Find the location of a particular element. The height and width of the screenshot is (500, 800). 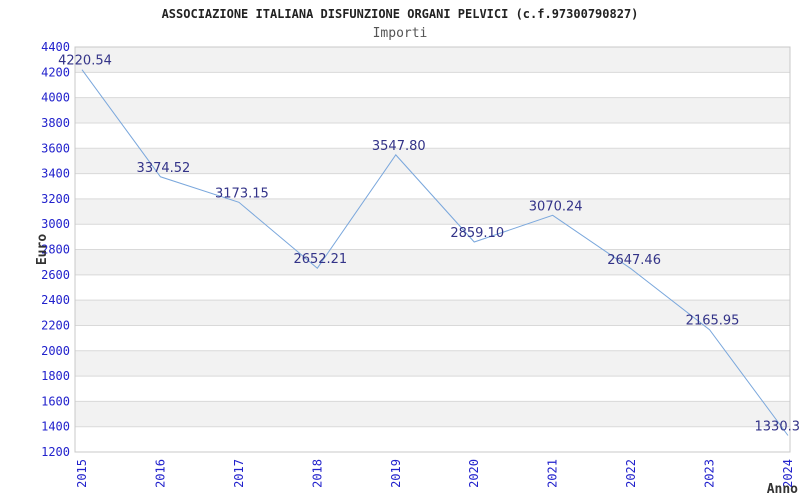

y-tick-label: 1200 is located at coordinates (55, 452).